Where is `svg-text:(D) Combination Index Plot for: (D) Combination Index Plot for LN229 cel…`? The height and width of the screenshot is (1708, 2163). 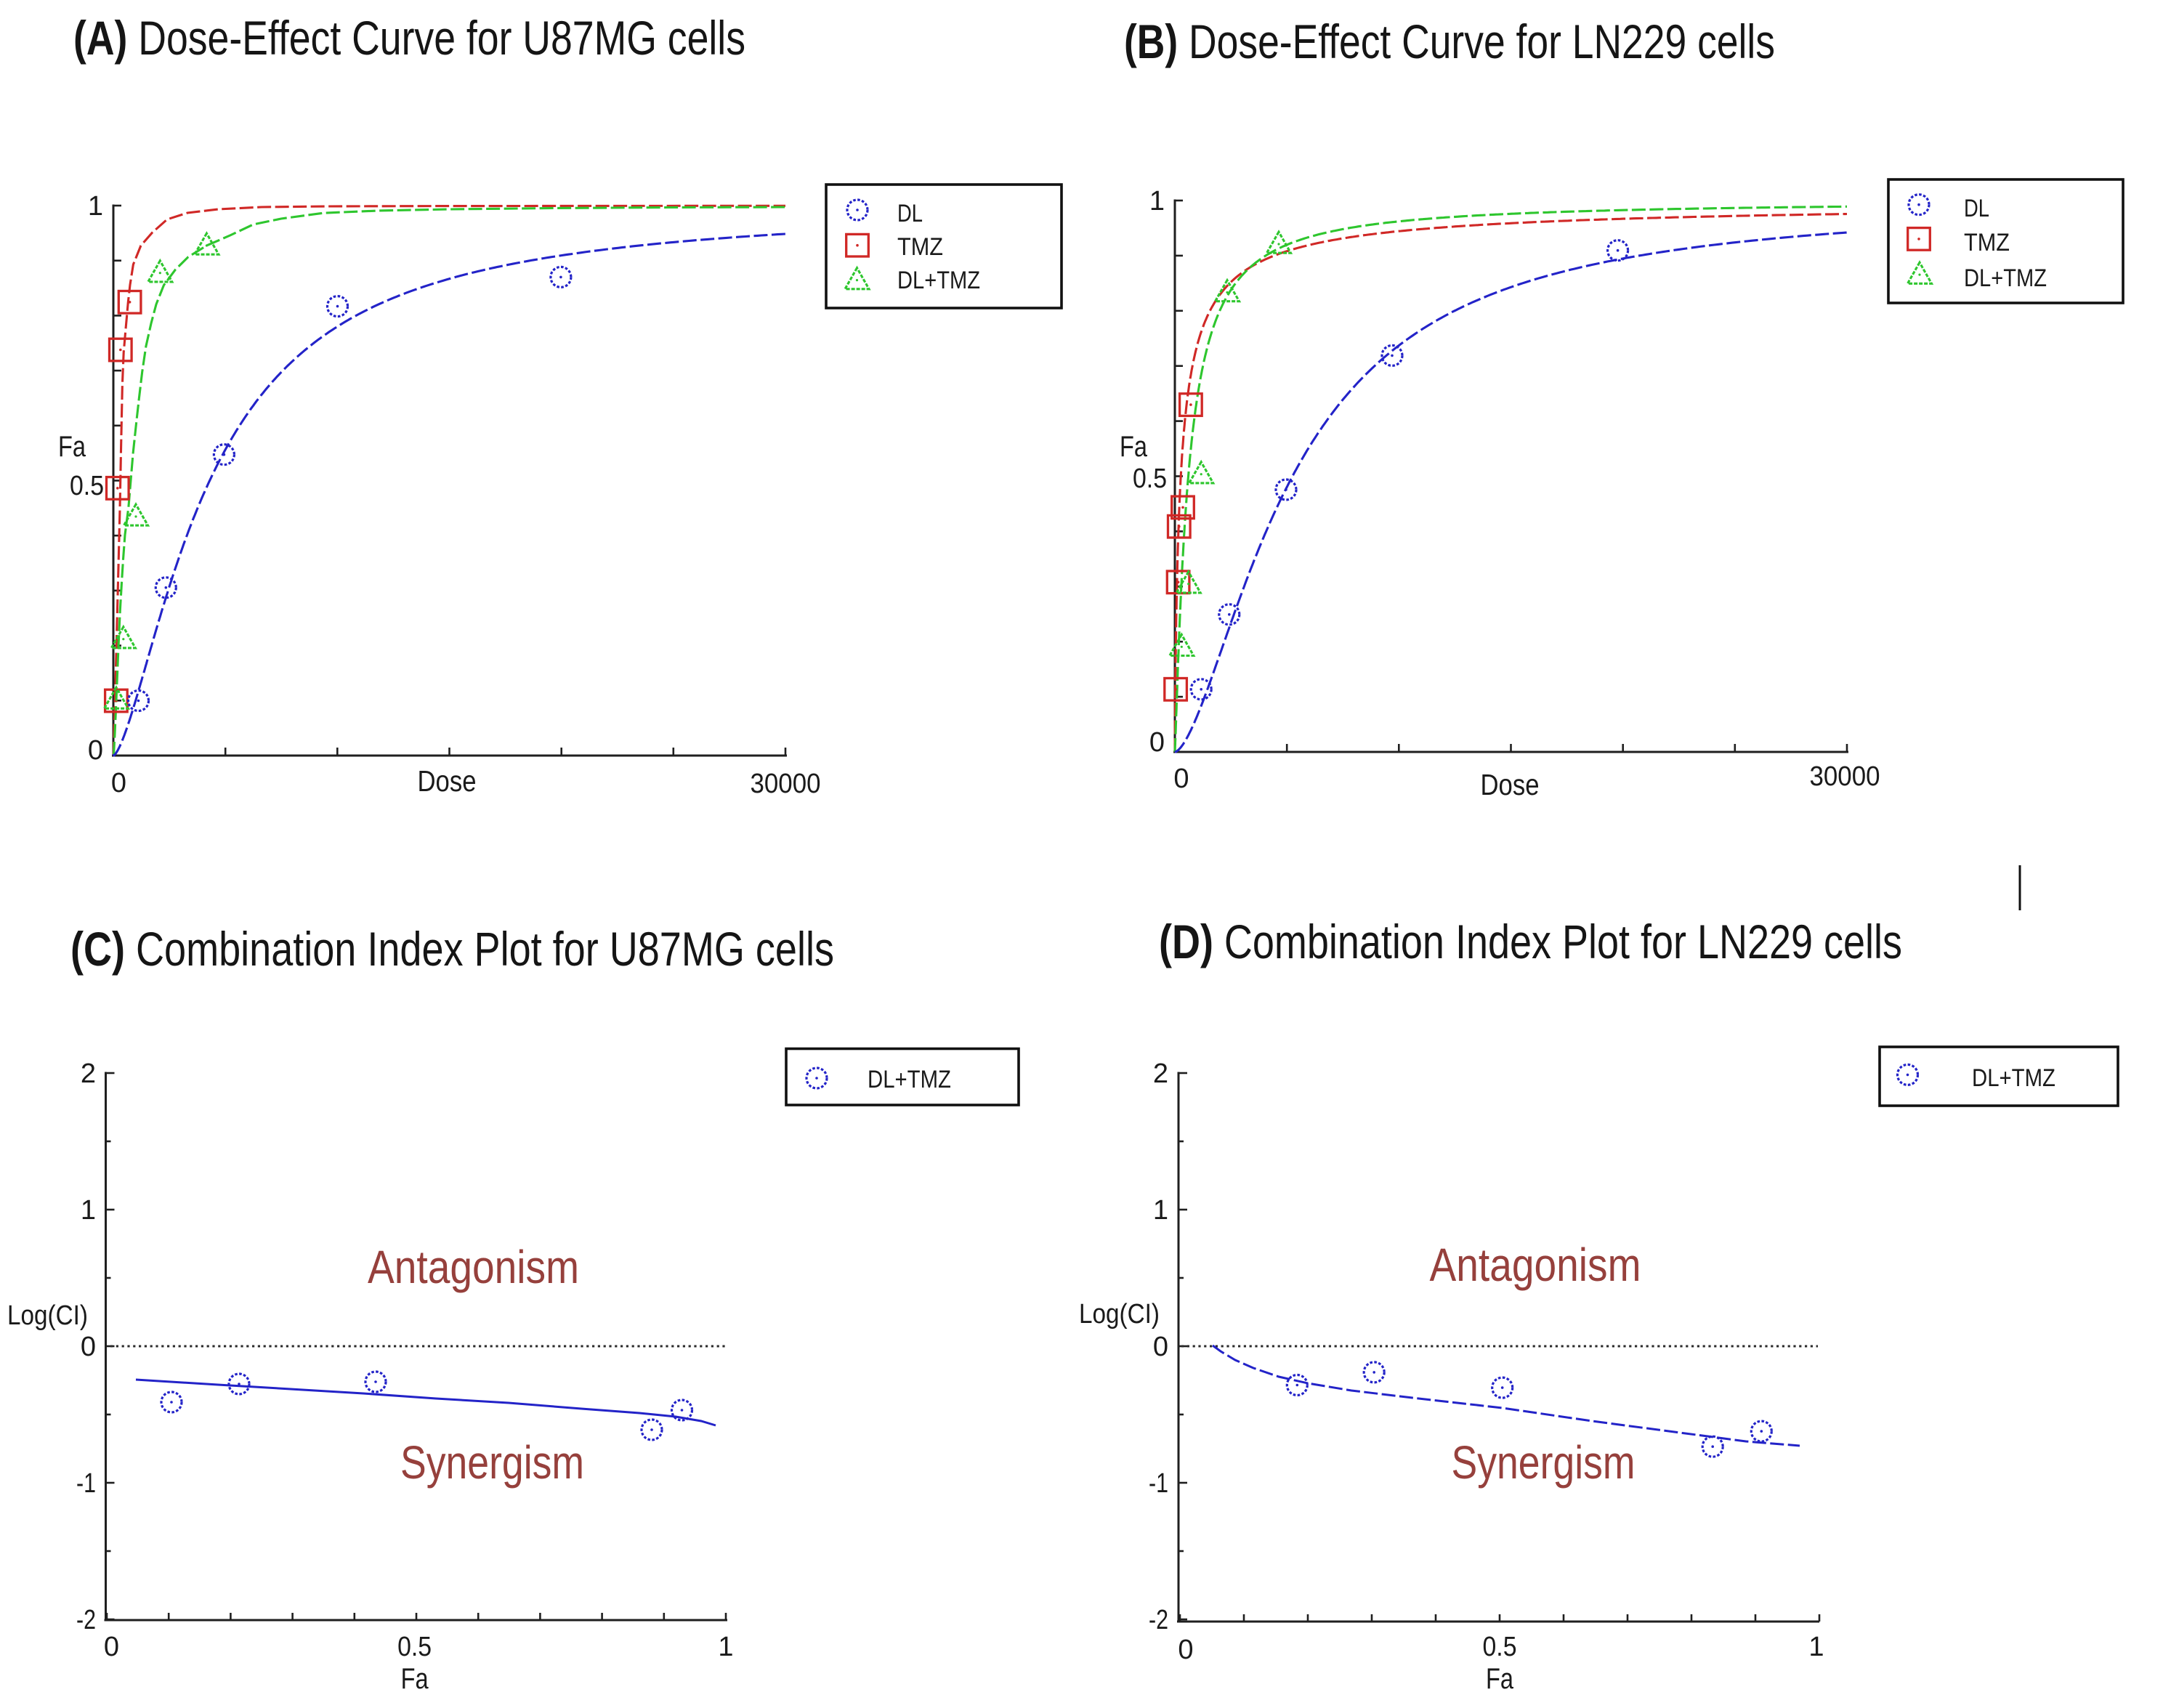 svg-text:(D) Combination Index Plot for: (D) Combination Index Plot for LN229 cel… is located at coordinates (1530, 941).